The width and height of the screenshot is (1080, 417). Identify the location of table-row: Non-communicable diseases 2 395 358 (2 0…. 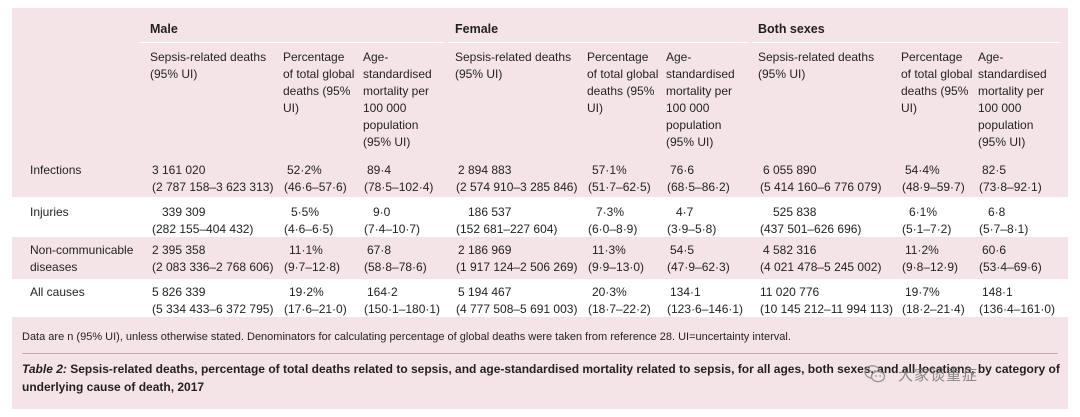
(540, 258).